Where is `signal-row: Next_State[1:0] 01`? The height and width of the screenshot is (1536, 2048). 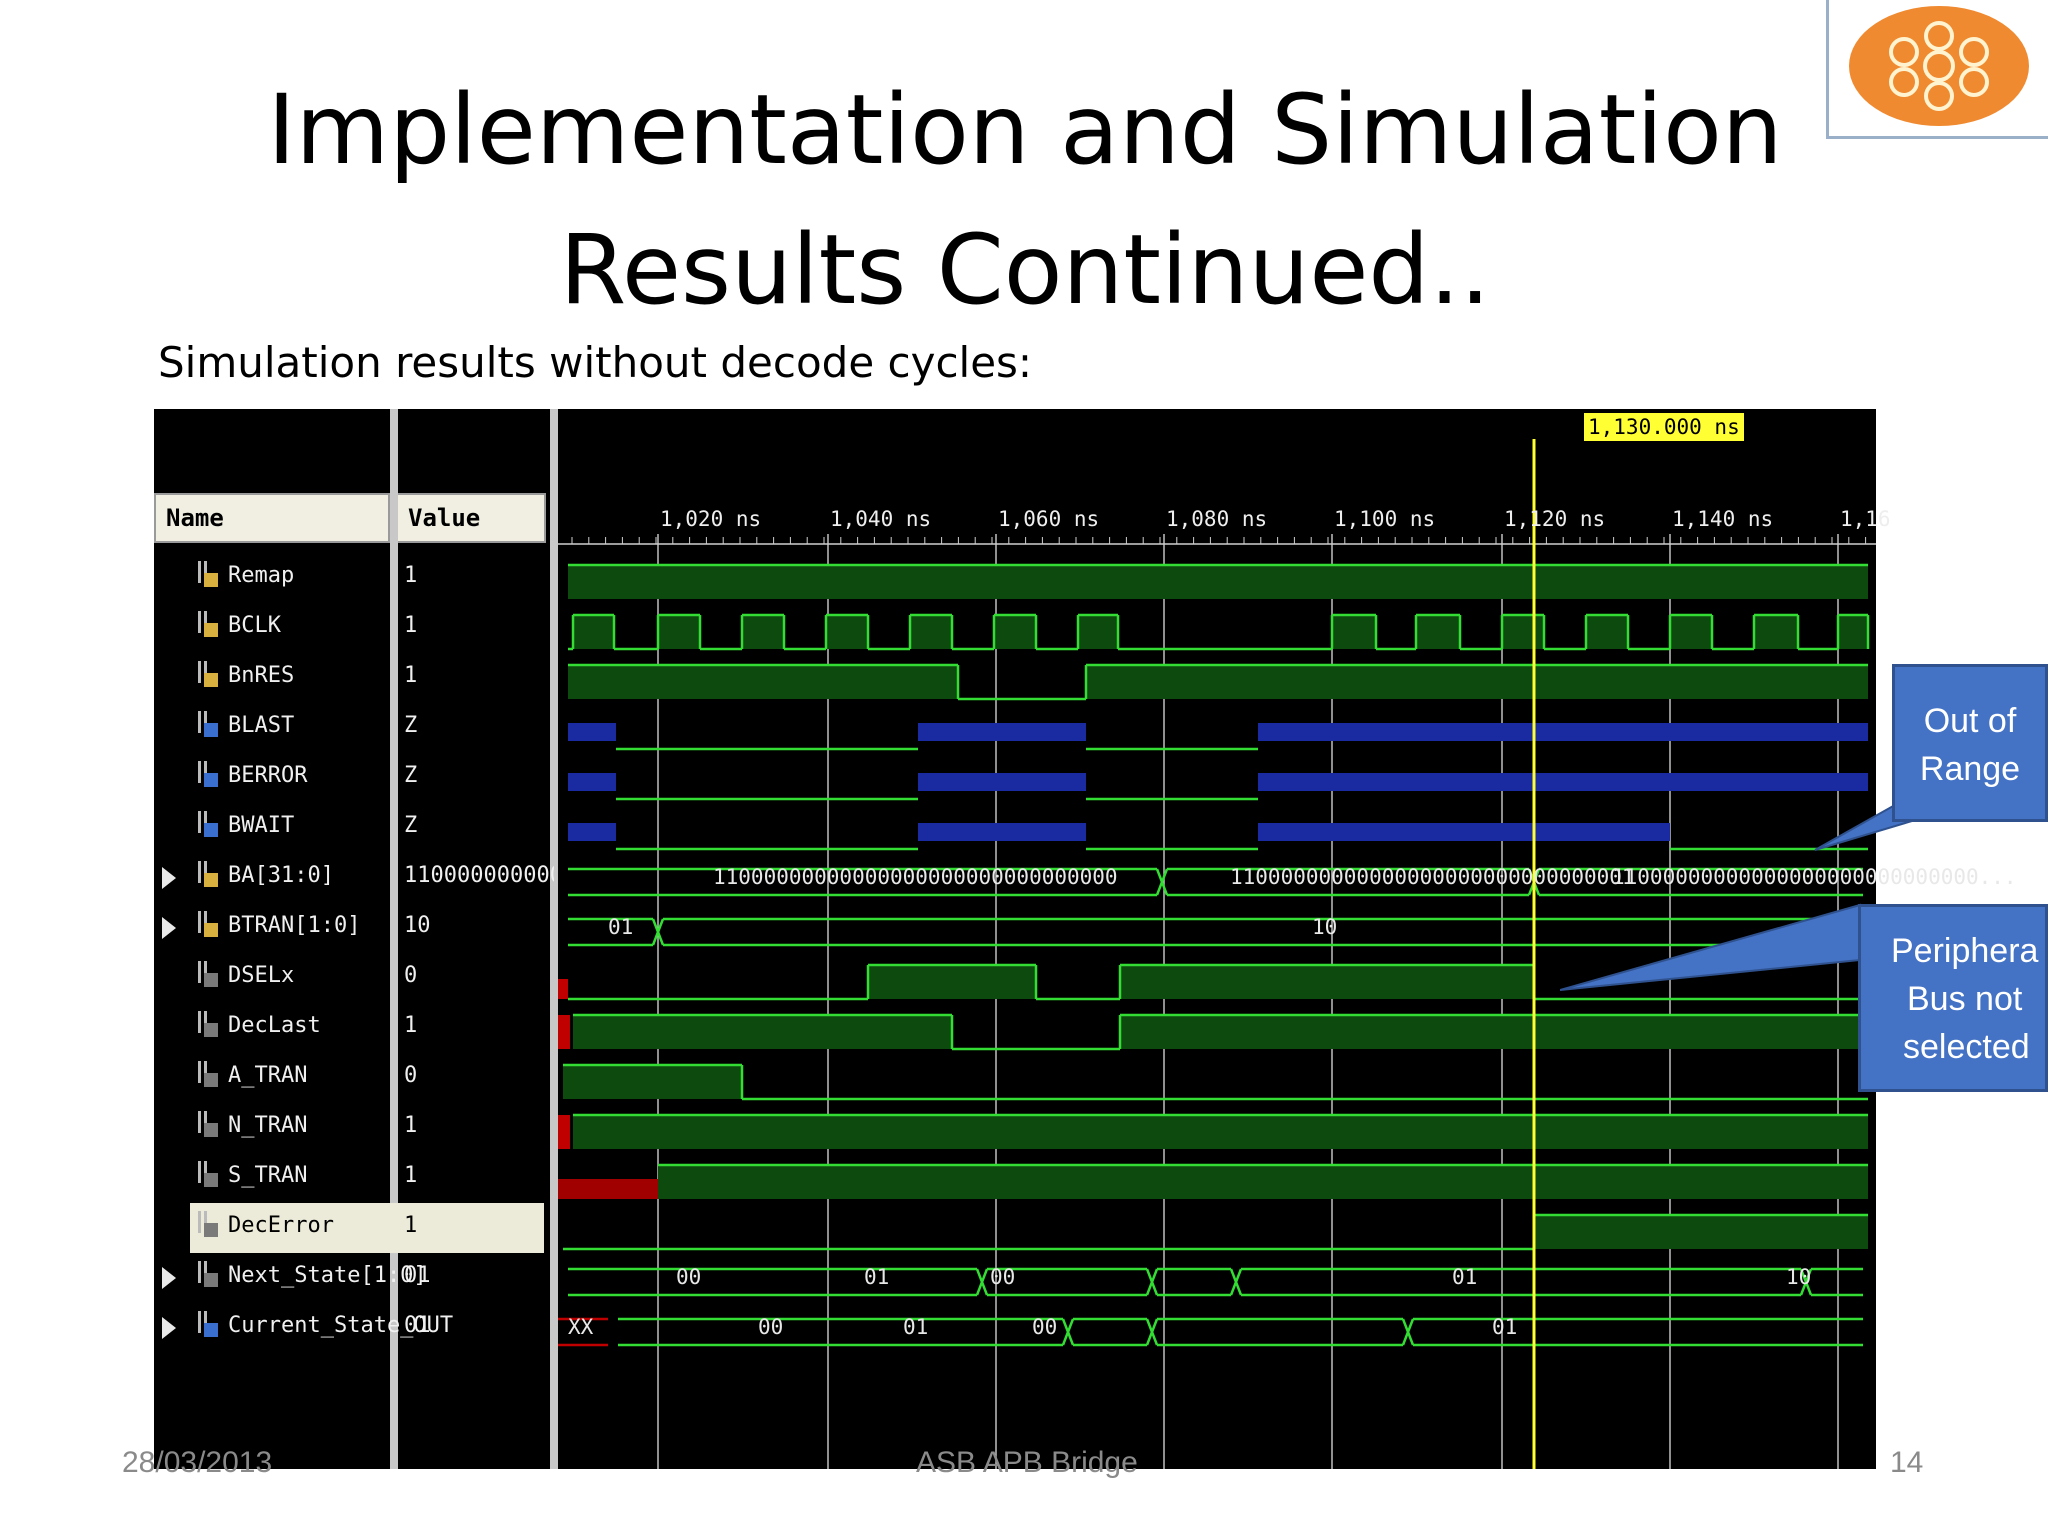 signal-row: Next_State[1:0] 01 is located at coordinates (349, 1278).